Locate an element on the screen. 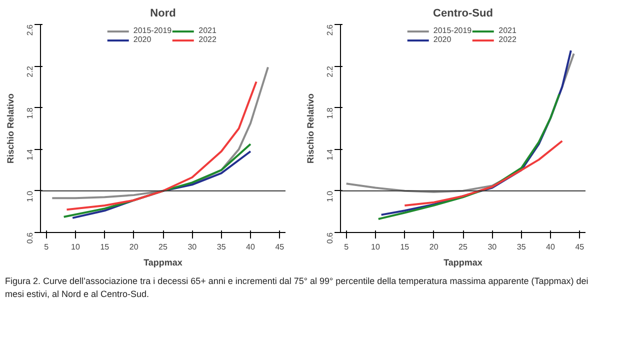 This screenshot has height=339, width=626. chart-title: Nord is located at coordinates (163, 14).